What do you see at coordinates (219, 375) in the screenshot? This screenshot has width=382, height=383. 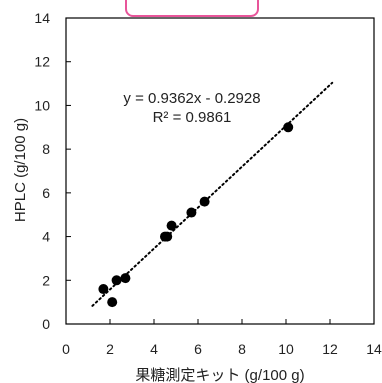 I see `x-axis-title: 果糖測定キット (g/100 g)` at bounding box center [219, 375].